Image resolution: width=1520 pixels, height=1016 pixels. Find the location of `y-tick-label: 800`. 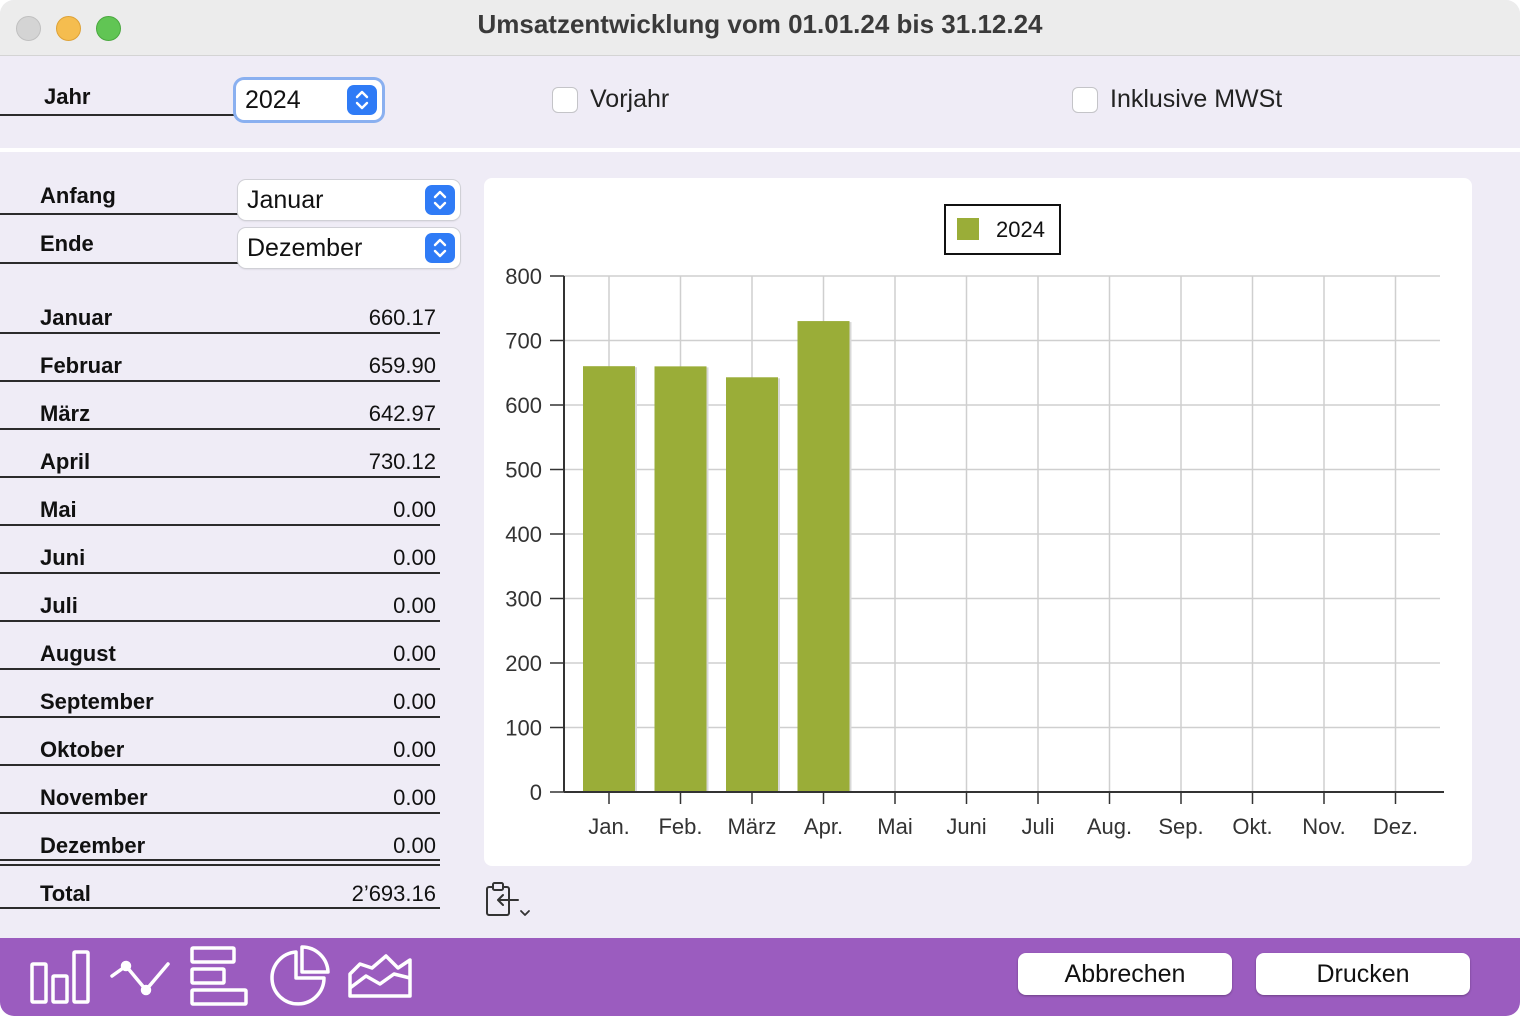

y-tick-label: 800 is located at coordinates (523, 276).